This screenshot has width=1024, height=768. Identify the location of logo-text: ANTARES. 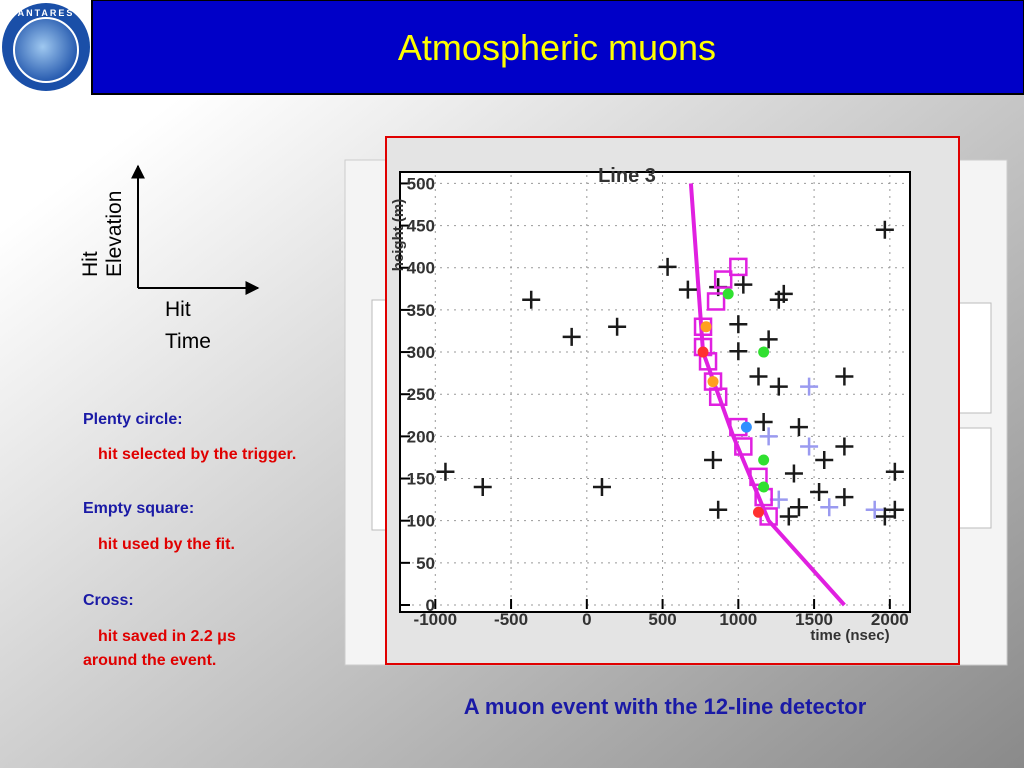
(46, 13).